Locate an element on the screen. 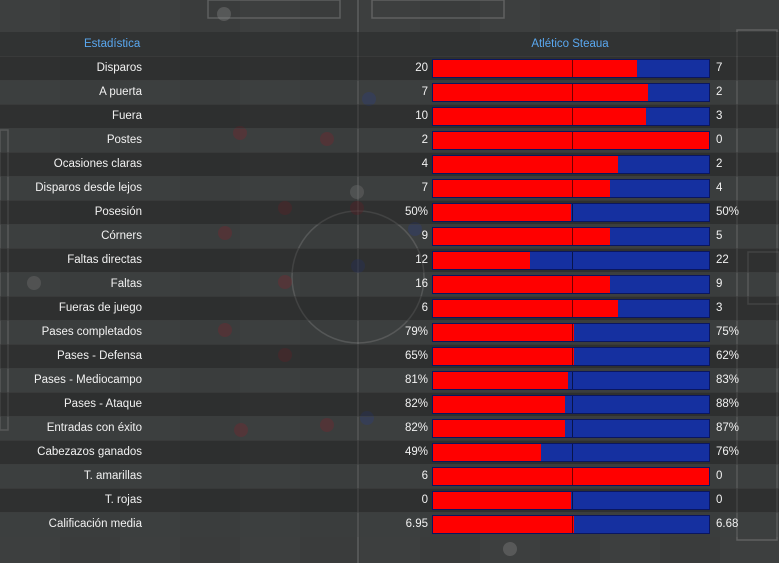 This screenshot has width=779, height=563. home-value: 20 is located at coordinates (421, 68).